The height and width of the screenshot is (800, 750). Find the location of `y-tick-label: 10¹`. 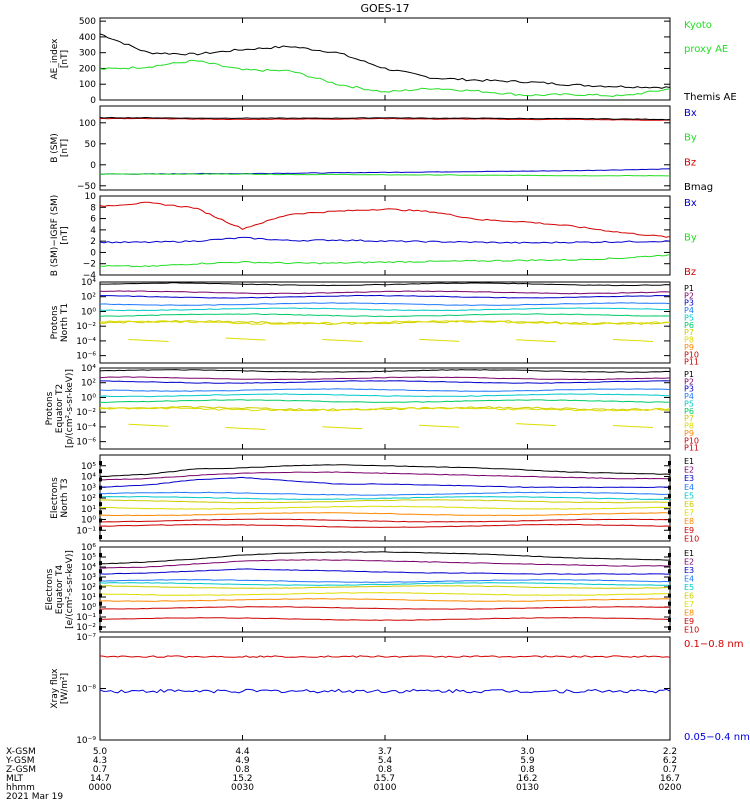

y-tick-label: 10¹ is located at coordinates (88, 510).